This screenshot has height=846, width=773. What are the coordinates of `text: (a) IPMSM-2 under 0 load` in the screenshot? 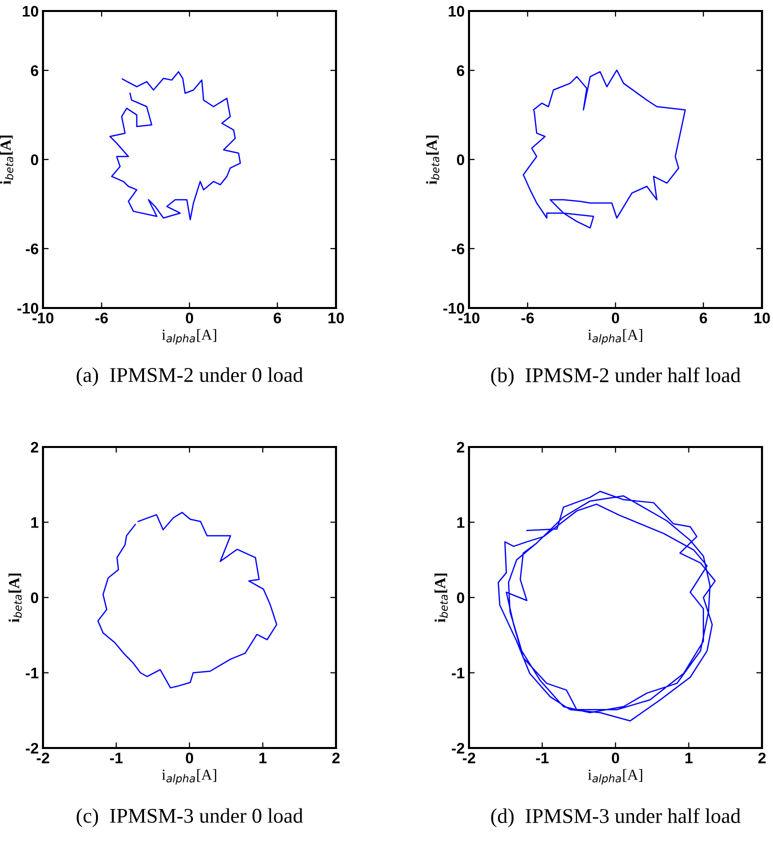 It's located at (189, 376).